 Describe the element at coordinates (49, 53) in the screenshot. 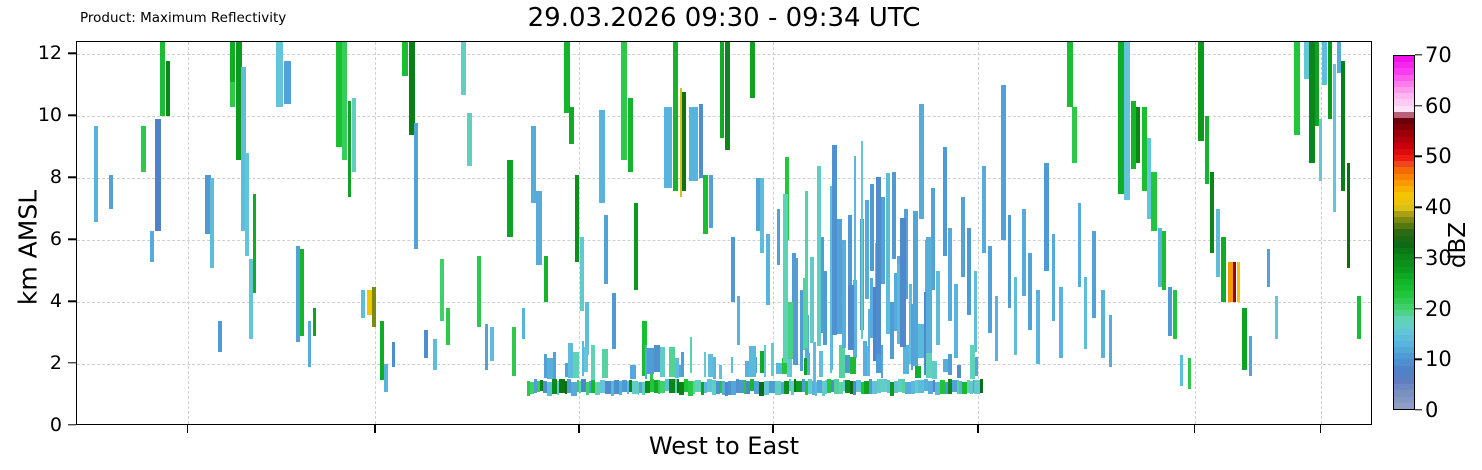

I see `y-axis-tick-label: 12` at that location.